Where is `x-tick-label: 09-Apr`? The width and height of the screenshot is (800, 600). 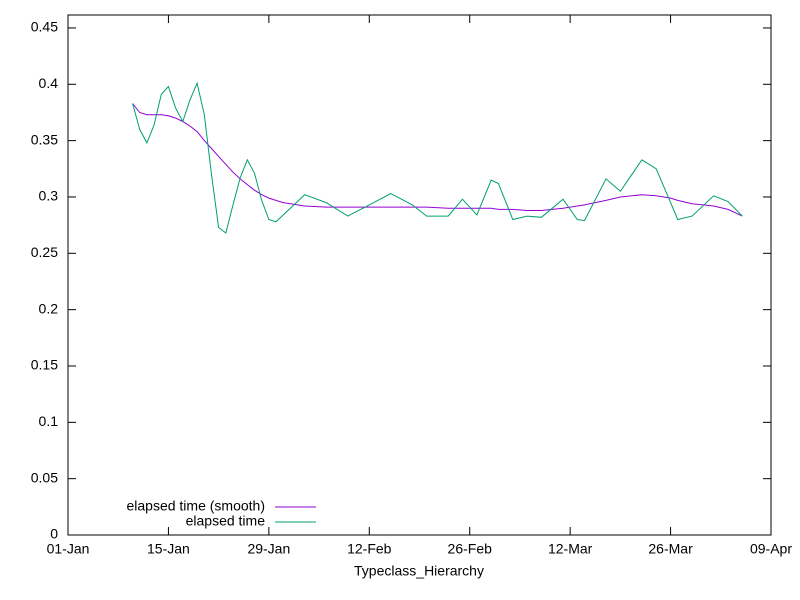
x-tick-label: 09-Apr is located at coordinates (771, 549).